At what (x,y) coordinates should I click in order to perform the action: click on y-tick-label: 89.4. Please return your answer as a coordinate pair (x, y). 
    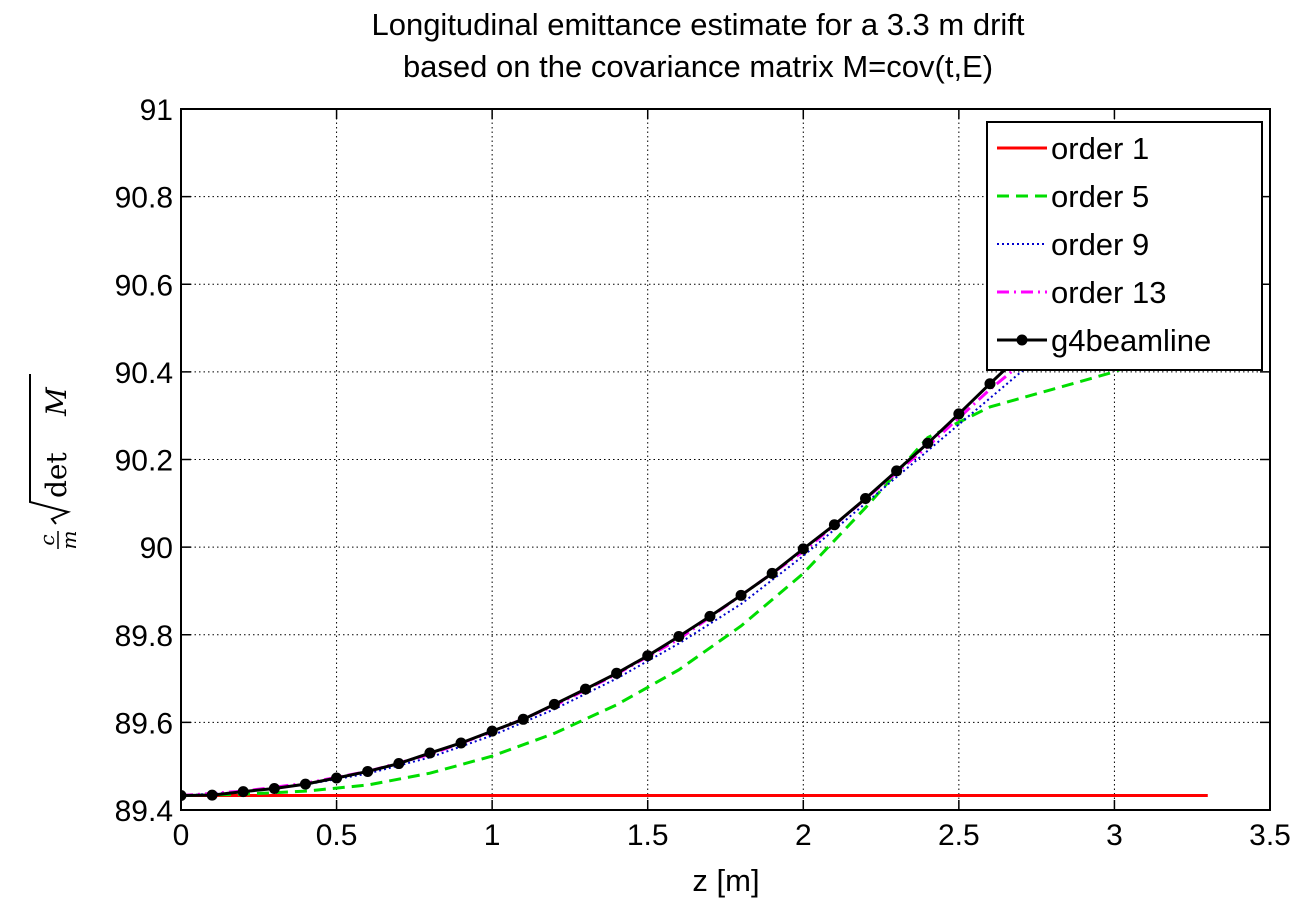
    Looking at the image, I should click on (144, 811).